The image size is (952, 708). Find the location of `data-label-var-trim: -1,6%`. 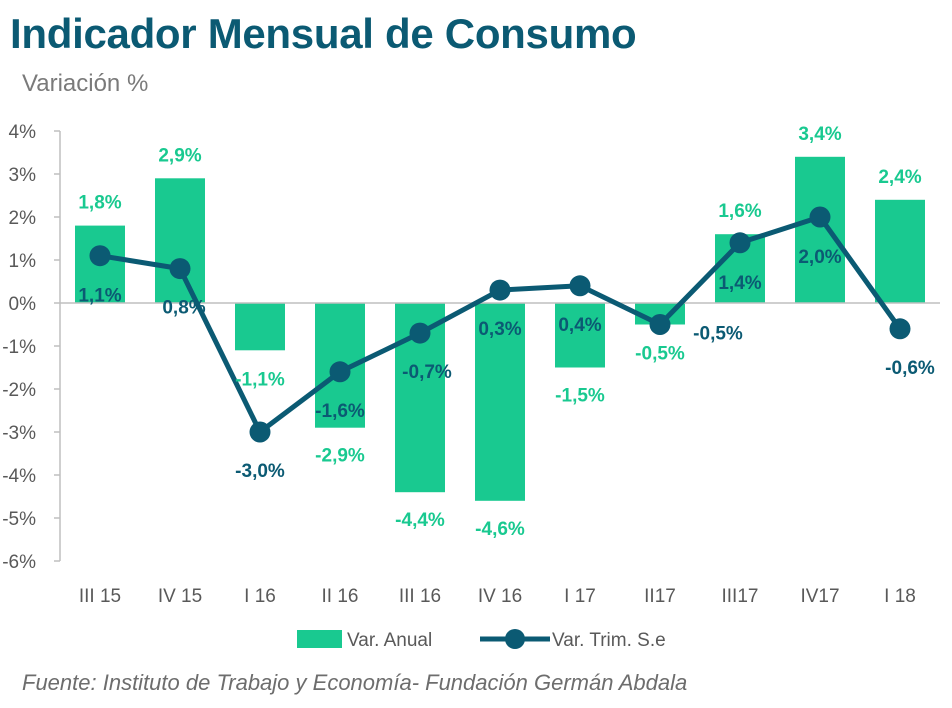

data-label-var-trim: -1,6% is located at coordinates (340, 411).